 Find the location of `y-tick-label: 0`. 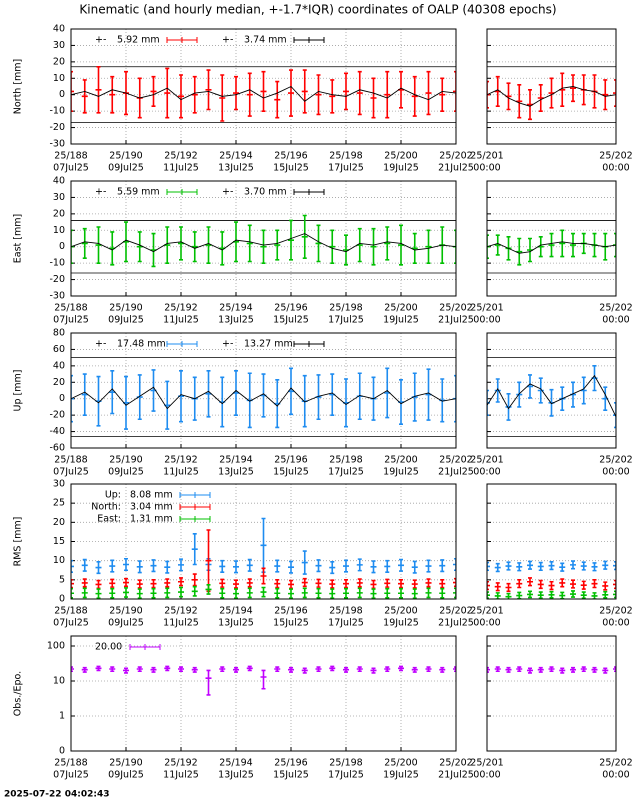

y-tick-label: 0 is located at coordinates (62, 599).